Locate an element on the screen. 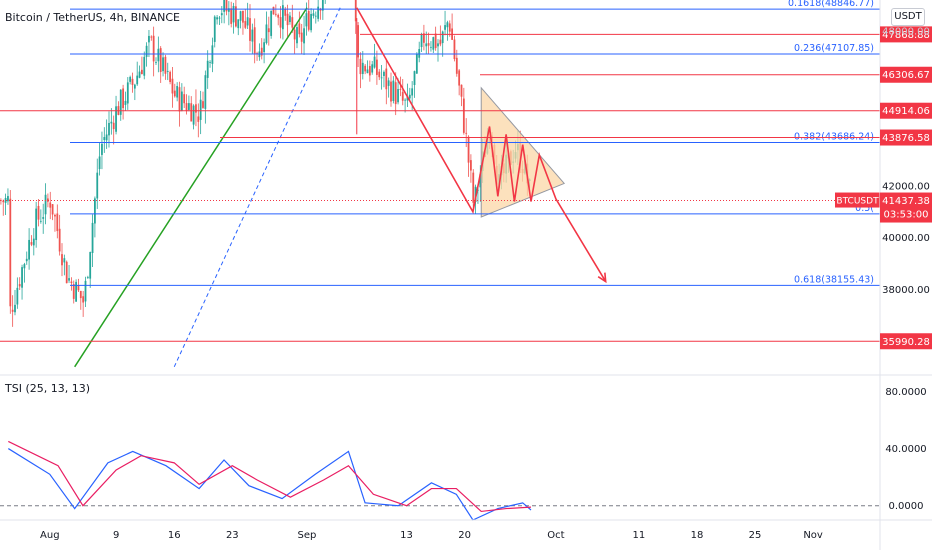 The height and width of the screenshot is (550, 932). symbol-badge-text: BTCUSDT is located at coordinates (857, 202).